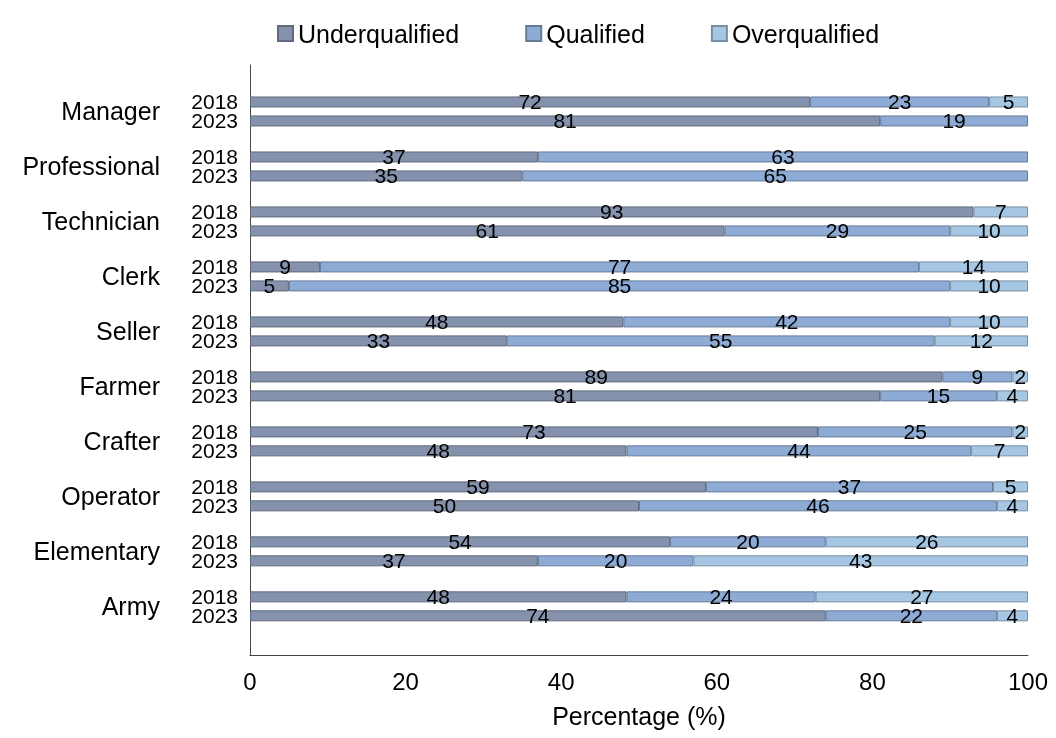 The width and height of the screenshot is (1056, 738). Describe the element at coordinates (121, 441) in the screenshot. I see `text: Crafter` at that location.